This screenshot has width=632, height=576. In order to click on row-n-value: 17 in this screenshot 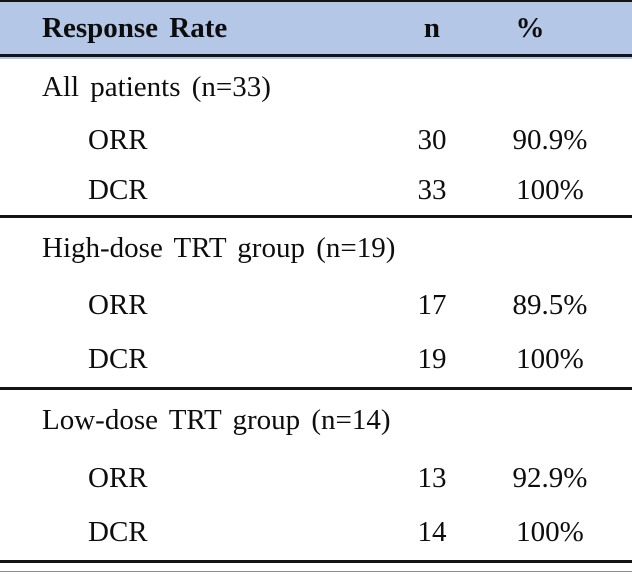, I will do `click(432, 305)`.